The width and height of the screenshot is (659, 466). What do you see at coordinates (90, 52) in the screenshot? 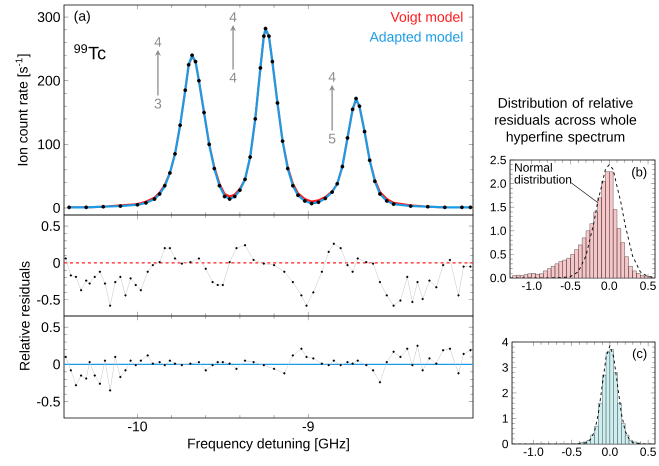
I see `annotation: $^{99}$Tc` at bounding box center [90, 52].